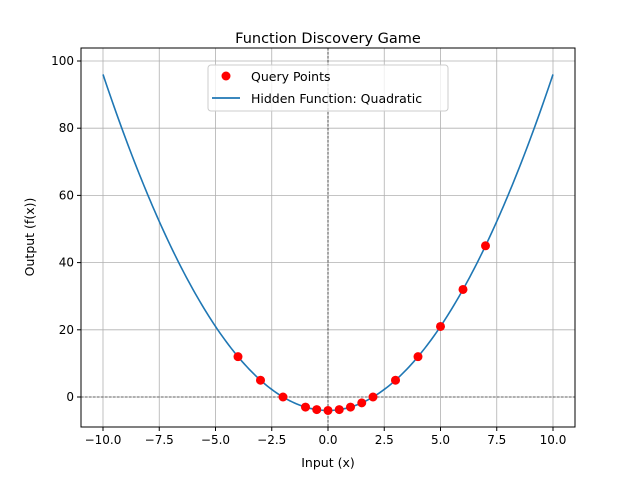 The image size is (640, 484). What do you see at coordinates (384, 440) in the screenshot?
I see `x-tick-label: 2.5` at bounding box center [384, 440].